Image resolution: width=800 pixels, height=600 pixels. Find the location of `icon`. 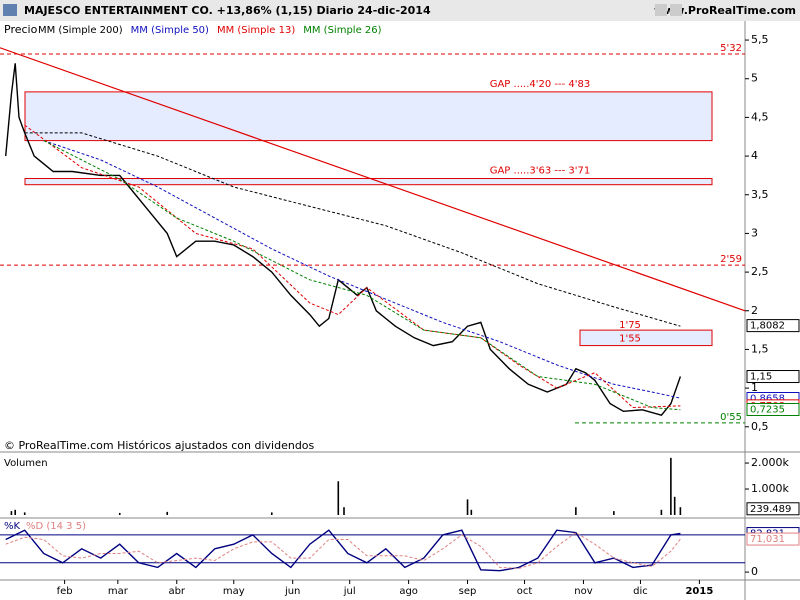

icon is located at coordinates (10, 10).